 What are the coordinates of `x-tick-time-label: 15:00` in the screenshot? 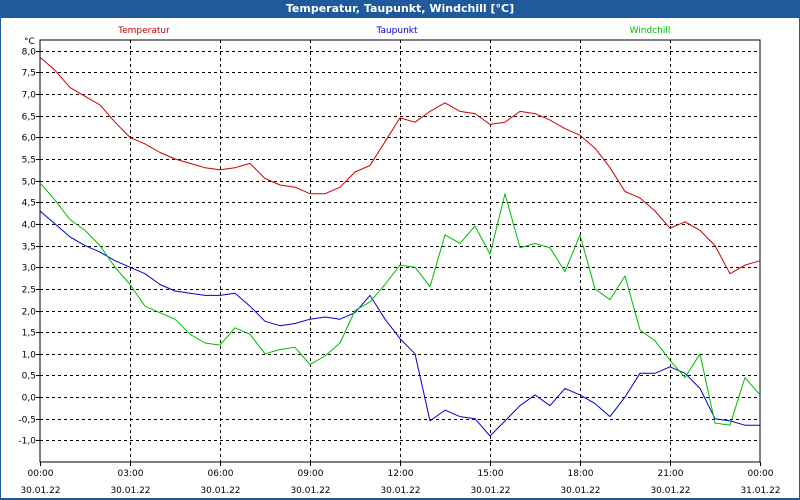 It's located at (491, 474).